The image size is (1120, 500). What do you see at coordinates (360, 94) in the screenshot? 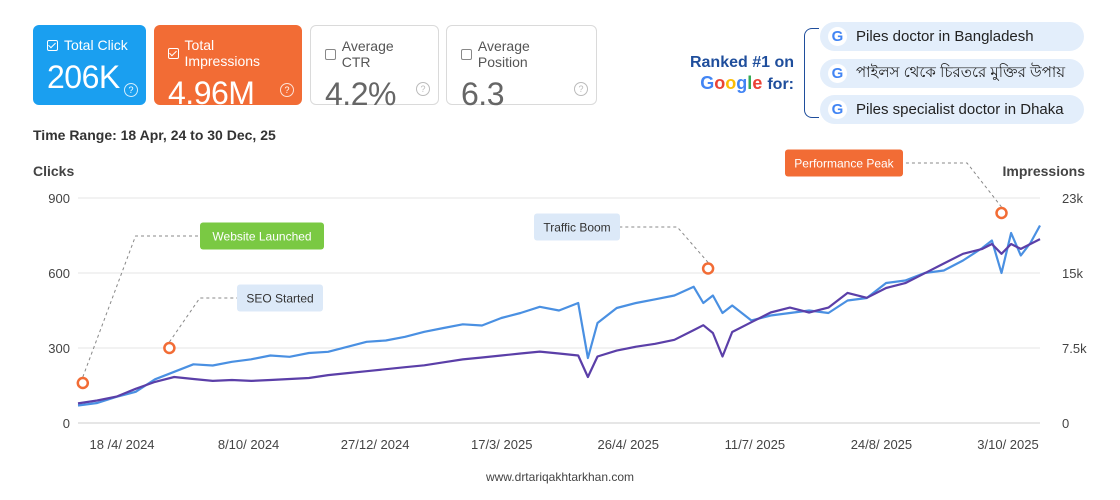
I see `average-ctr-value: 4.2%` at bounding box center [360, 94].